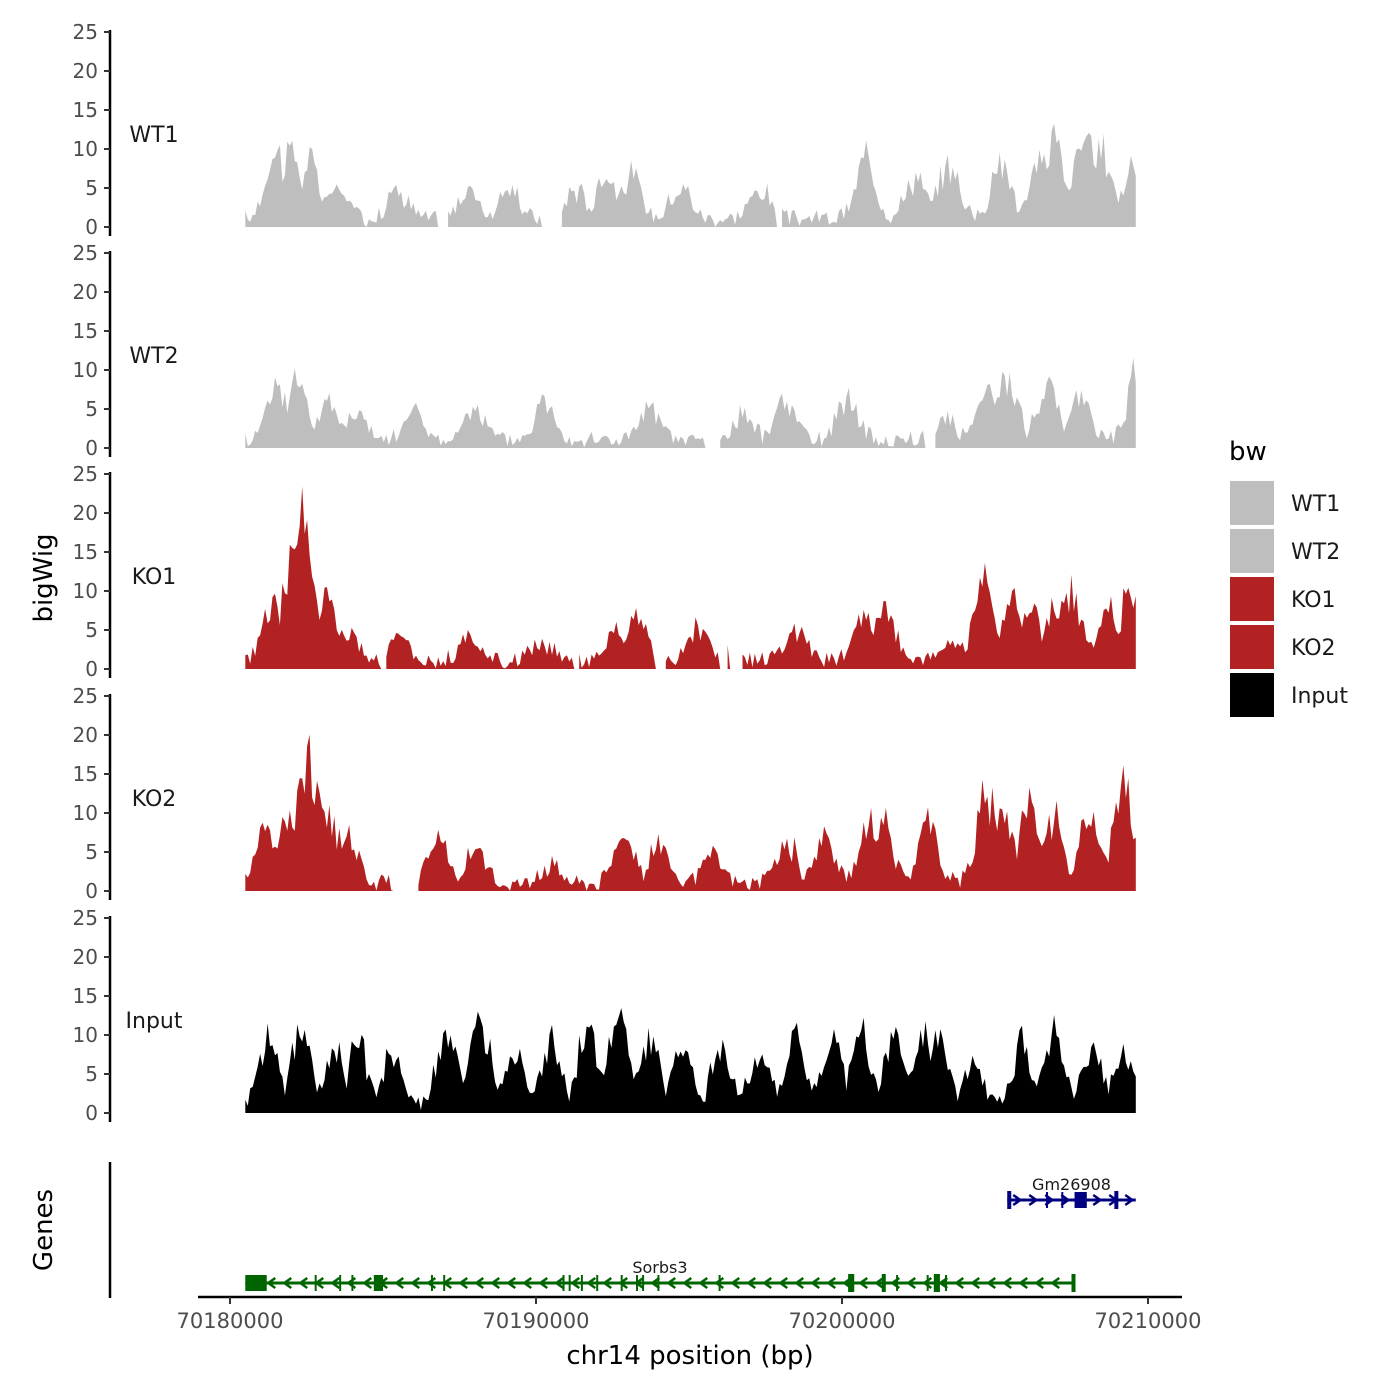 The image size is (1400, 1400). What do you see at coordinates (689, 1356) in the screenshot?
I see `x-axis-title: chr14 position (bp)` at bounding box center [689, 1356].